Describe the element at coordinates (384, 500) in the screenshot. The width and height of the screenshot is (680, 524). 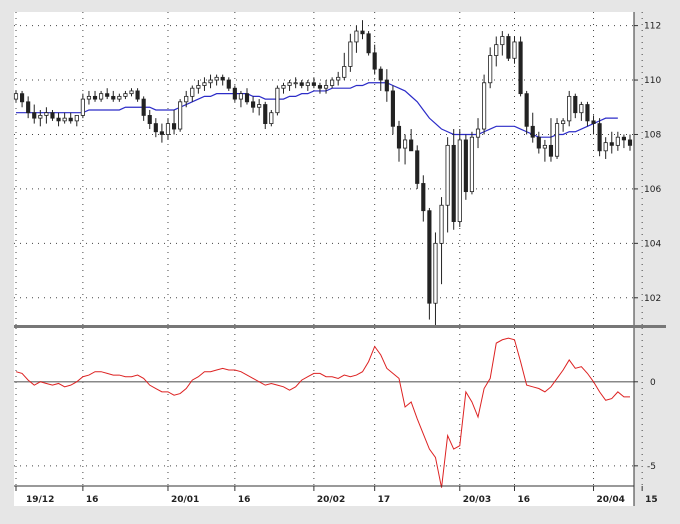
I see `x-tick-label: 17` at that location.